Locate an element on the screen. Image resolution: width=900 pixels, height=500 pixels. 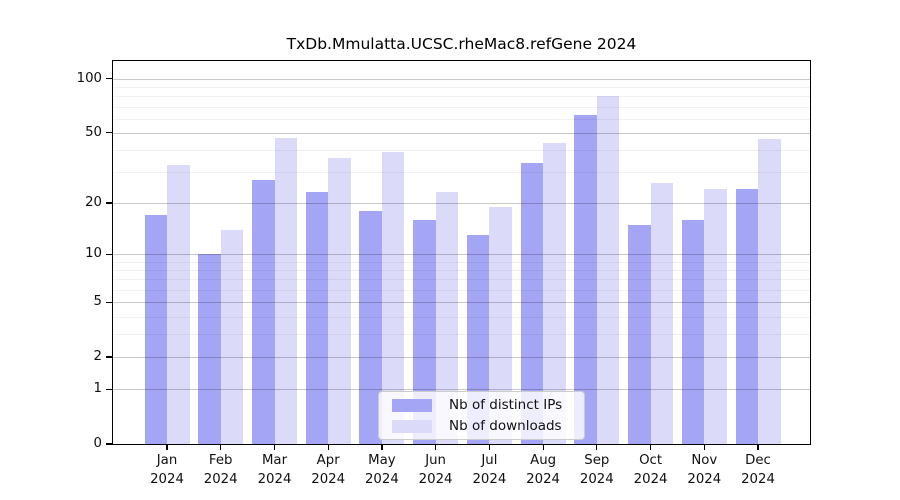
legend-item-distinct-ips: Nb of distinct IPs is located at coordinates (488, 405).